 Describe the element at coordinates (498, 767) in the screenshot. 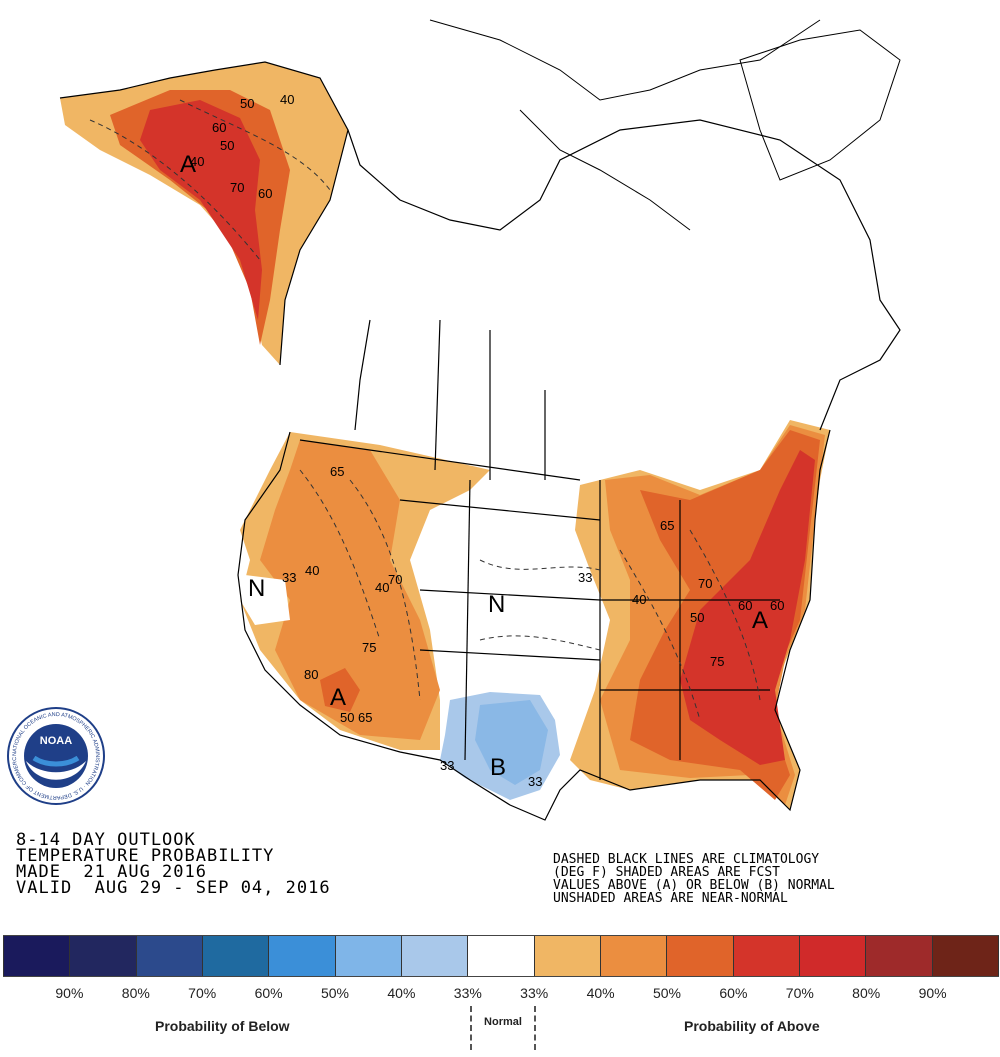

I see `south-below-letter: B` at that location.